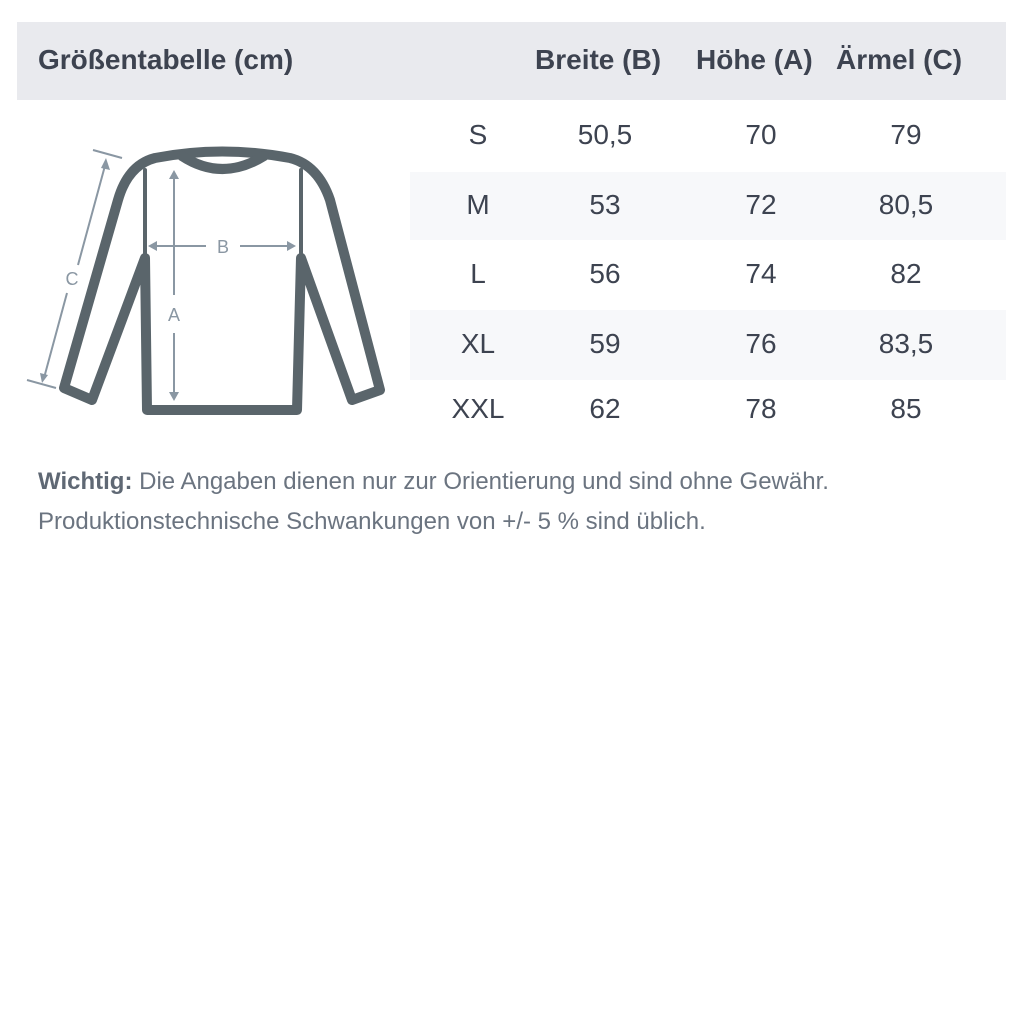 This screenshot has height=1024, width=1024. What do you see at coordinates (906, 134) in the screenshot?
I see `cell-c: 79` at bounding box center [906, 134].